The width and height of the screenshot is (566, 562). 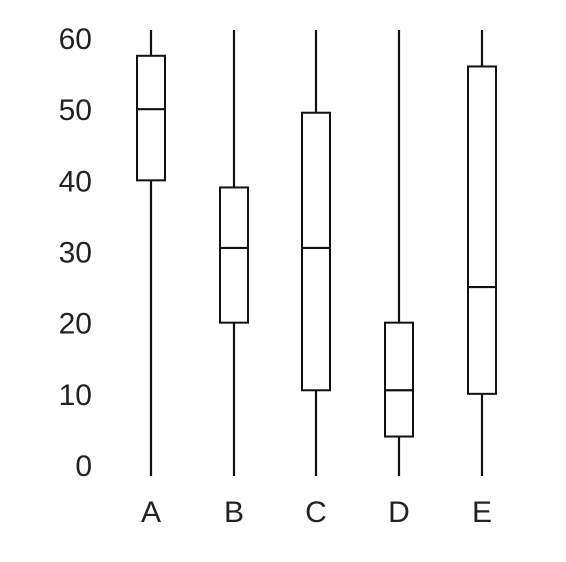 I want to click on x-axis: A B C D E, so click(x=316, y=512).